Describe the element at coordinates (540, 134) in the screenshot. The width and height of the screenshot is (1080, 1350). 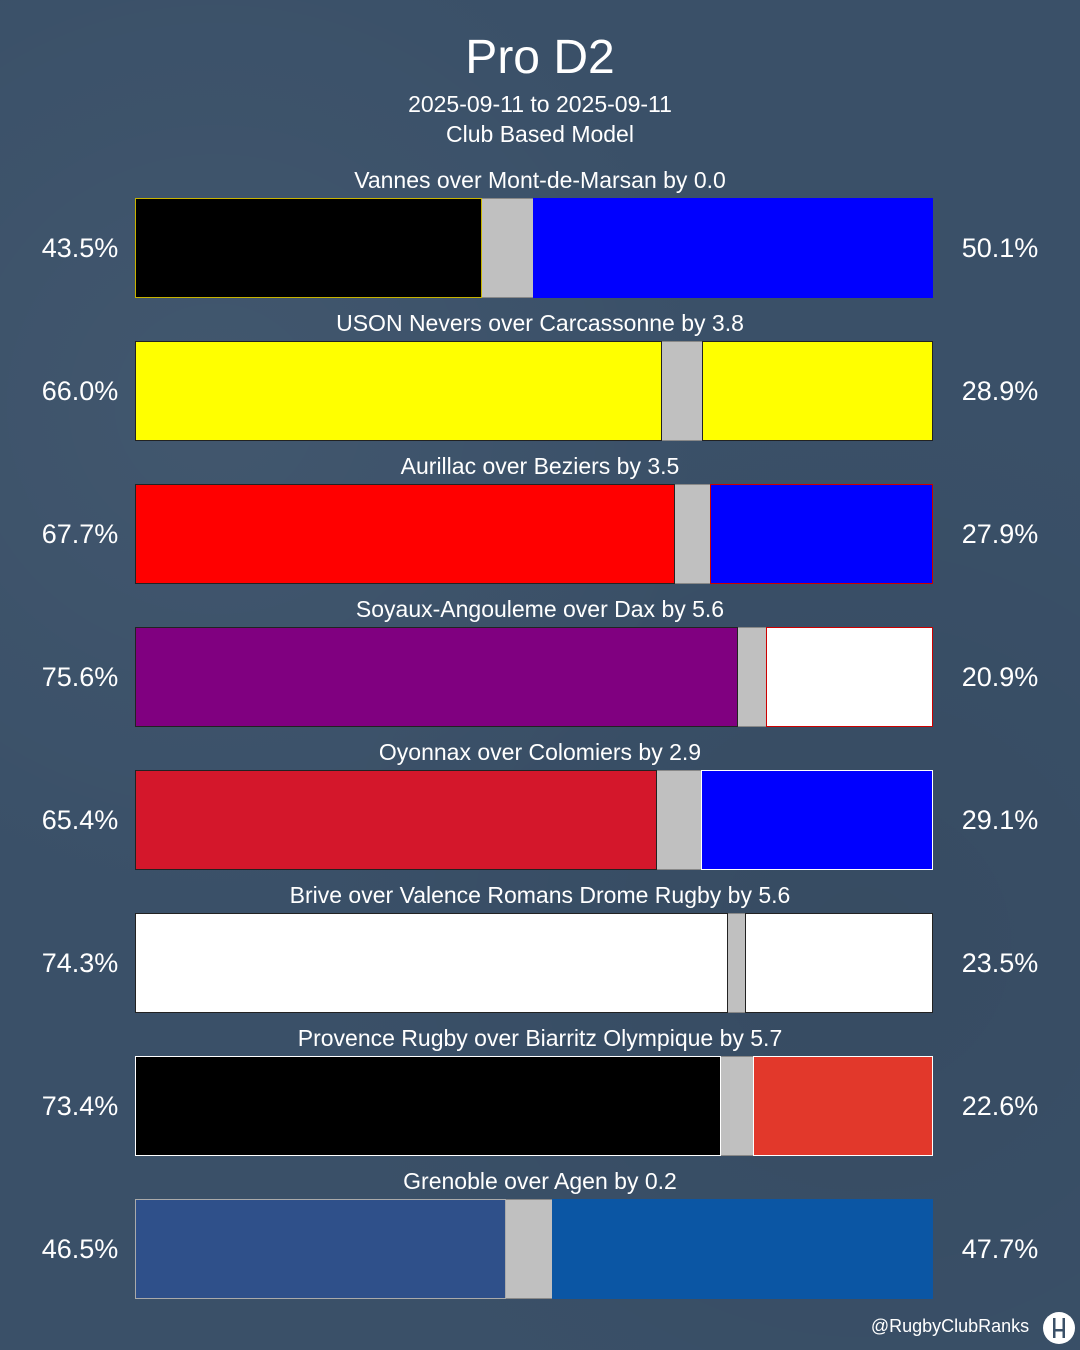
I see `model-name: Club Based Model` at that location.